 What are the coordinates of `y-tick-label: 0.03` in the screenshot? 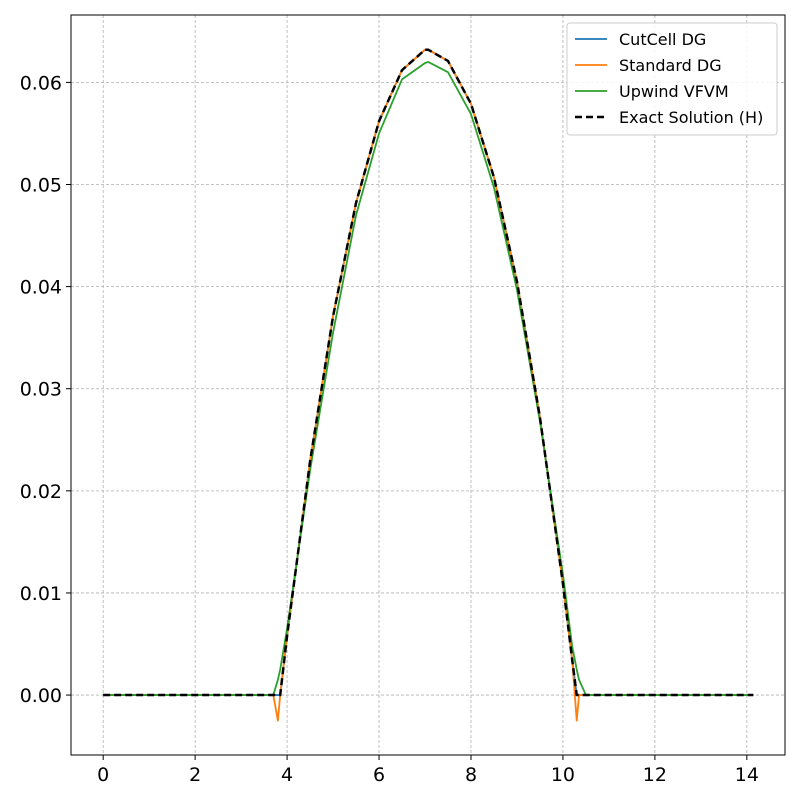 It's located at (41, 390).